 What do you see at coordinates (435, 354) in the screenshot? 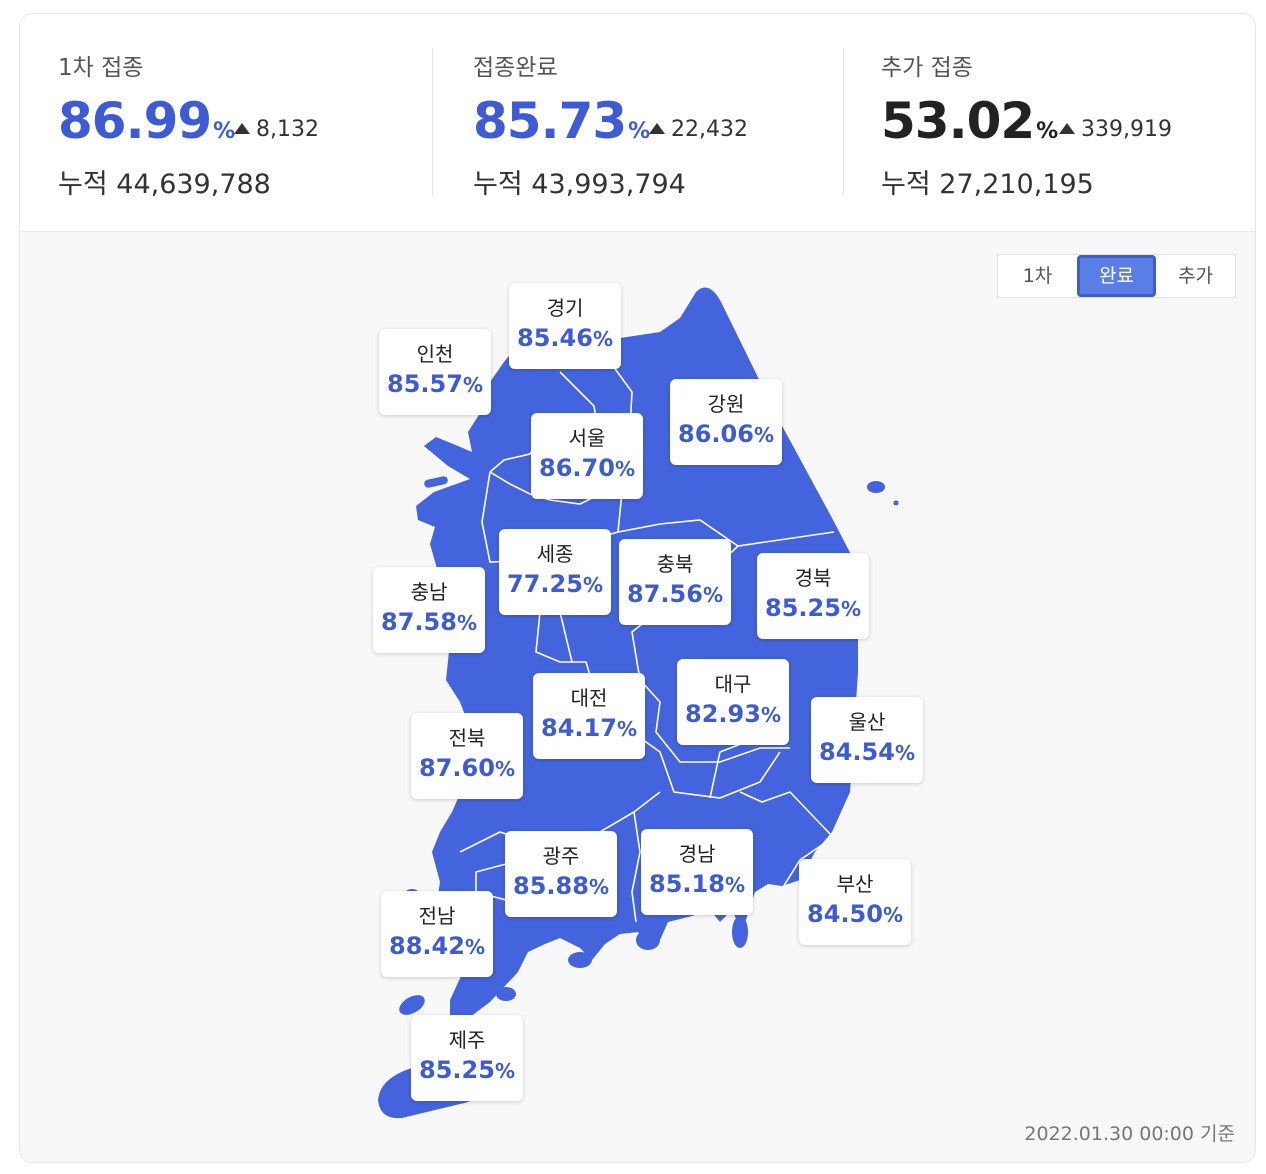
I see `region-name: 인천` at bounding box center [435, 354].